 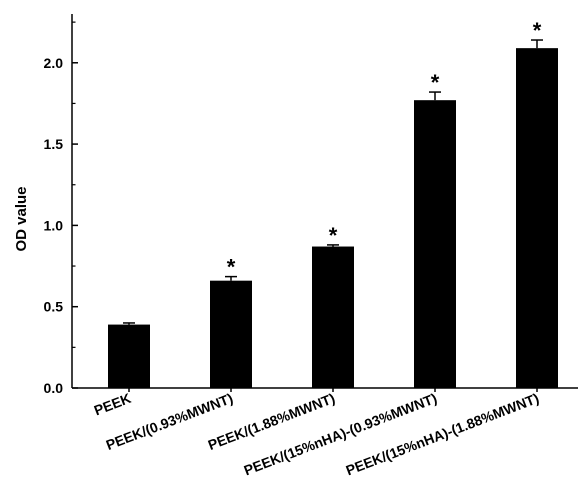 What do you see at coordinates (435, 82) in the screenshot?
I see `significance-marker-3: *` at bounding box center [435, 82].